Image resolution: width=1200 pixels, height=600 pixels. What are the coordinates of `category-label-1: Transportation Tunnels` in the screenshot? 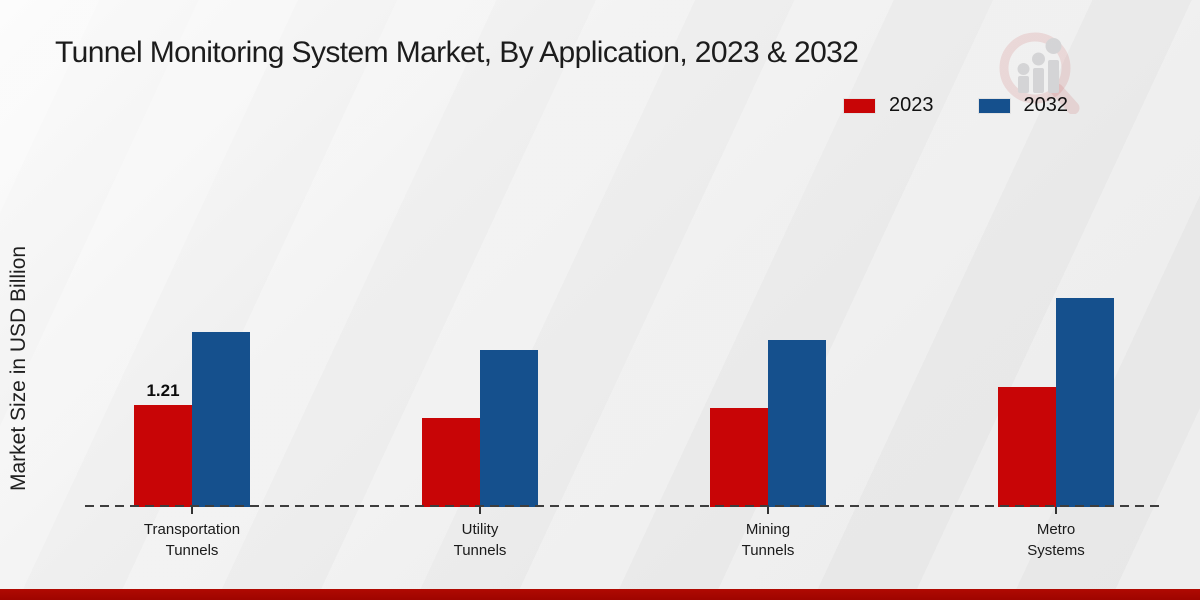 It's located at (192, 540).